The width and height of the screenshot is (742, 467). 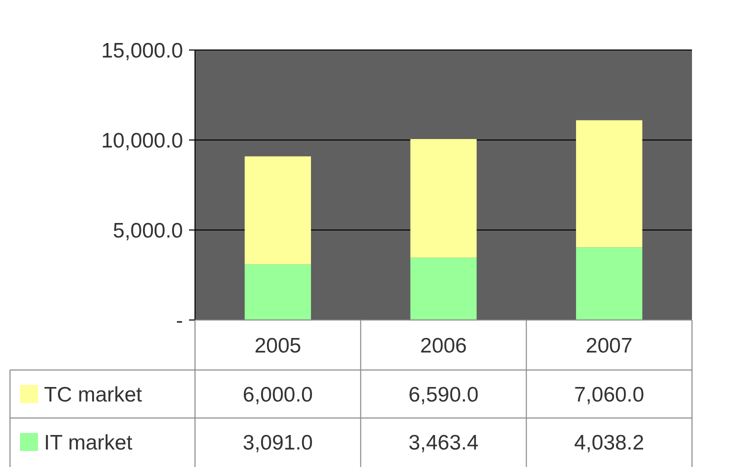 What do you see at coordinates (609, 394) in the screenshot?
I see `data-label: 7,060.0` at bounding box center [609, 394].